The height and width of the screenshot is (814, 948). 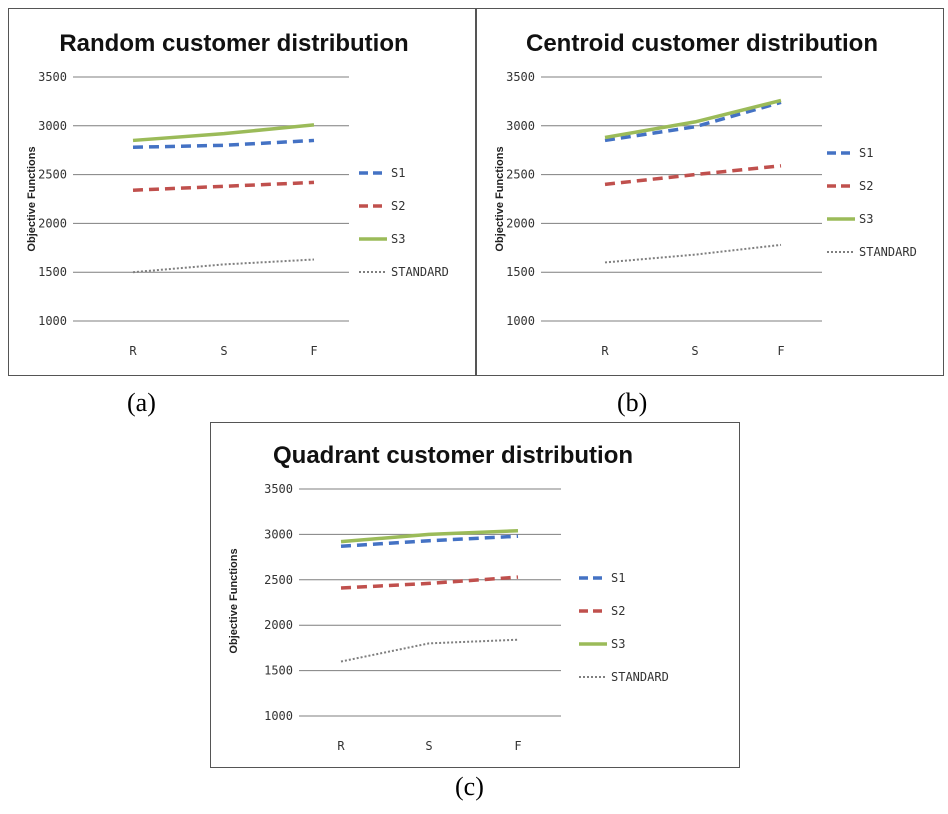 What do you see at coordinates (632, 402) in the screenshot?
I see `caption-b: (b)` at bounding box center [632, 402].